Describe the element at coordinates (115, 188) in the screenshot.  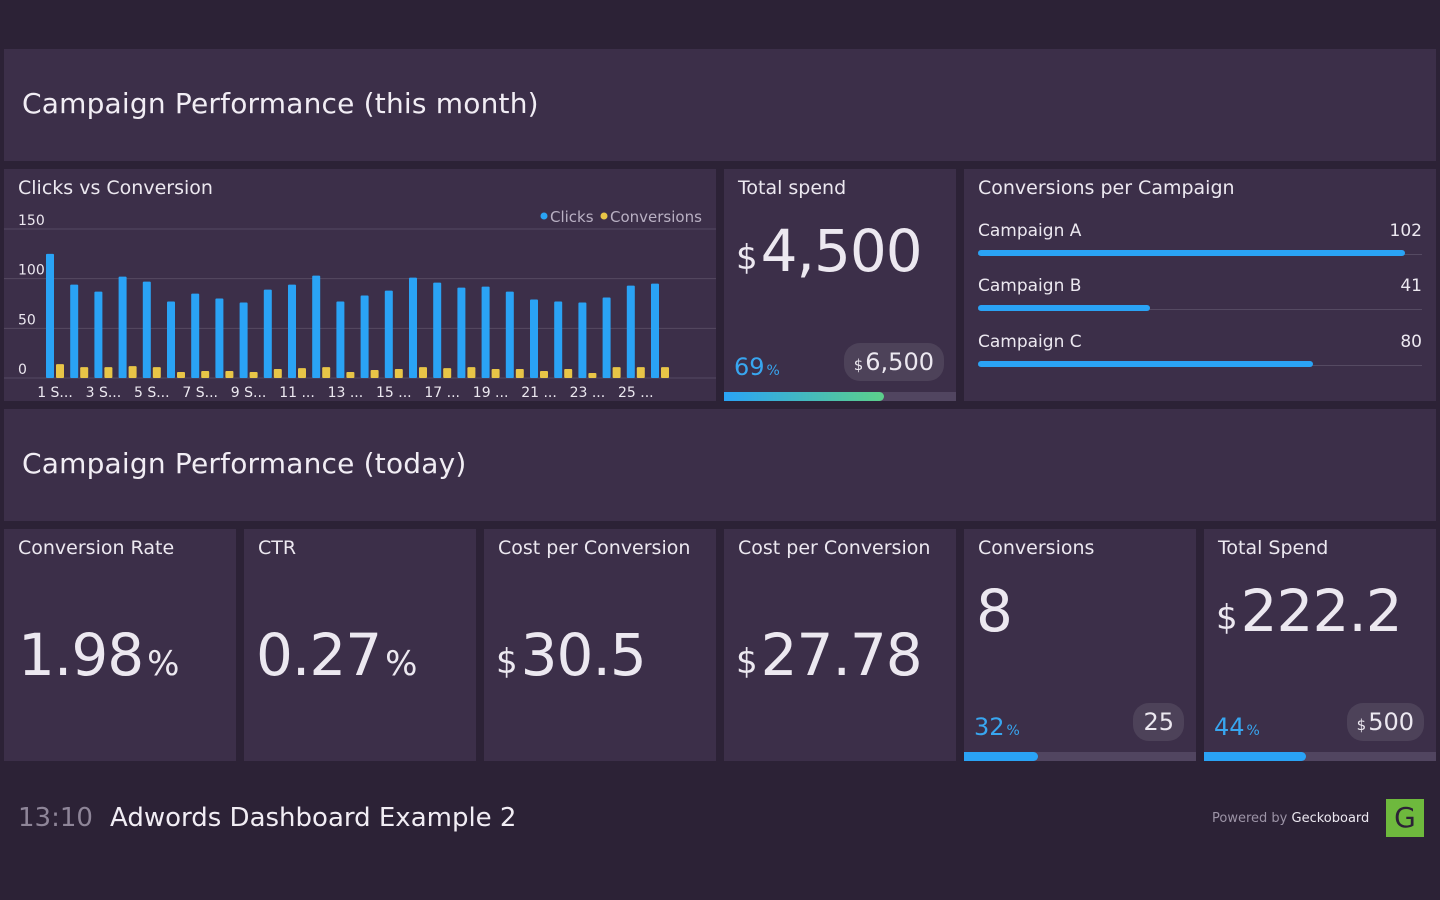
I see `widget-title-clicks: Clicks vs Conversion` at that location.